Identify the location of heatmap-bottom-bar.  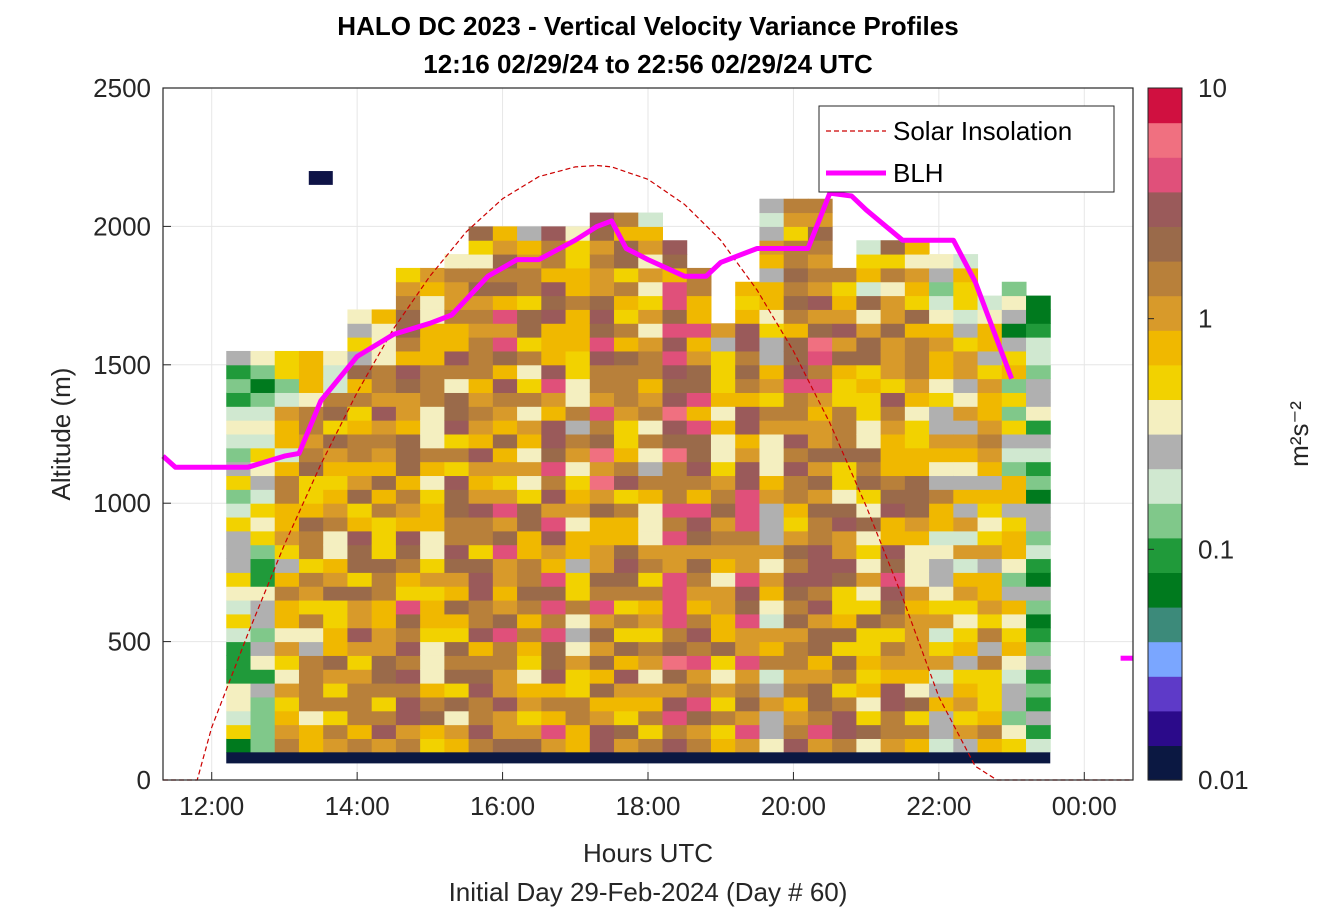
(638, 758).